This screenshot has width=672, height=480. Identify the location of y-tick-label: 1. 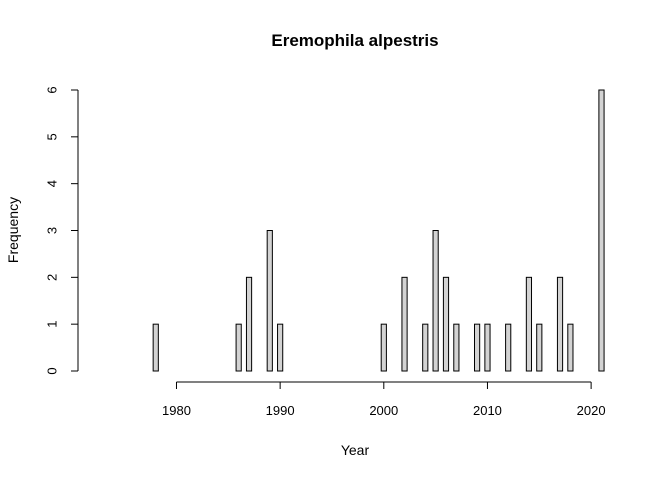
(52, 324).